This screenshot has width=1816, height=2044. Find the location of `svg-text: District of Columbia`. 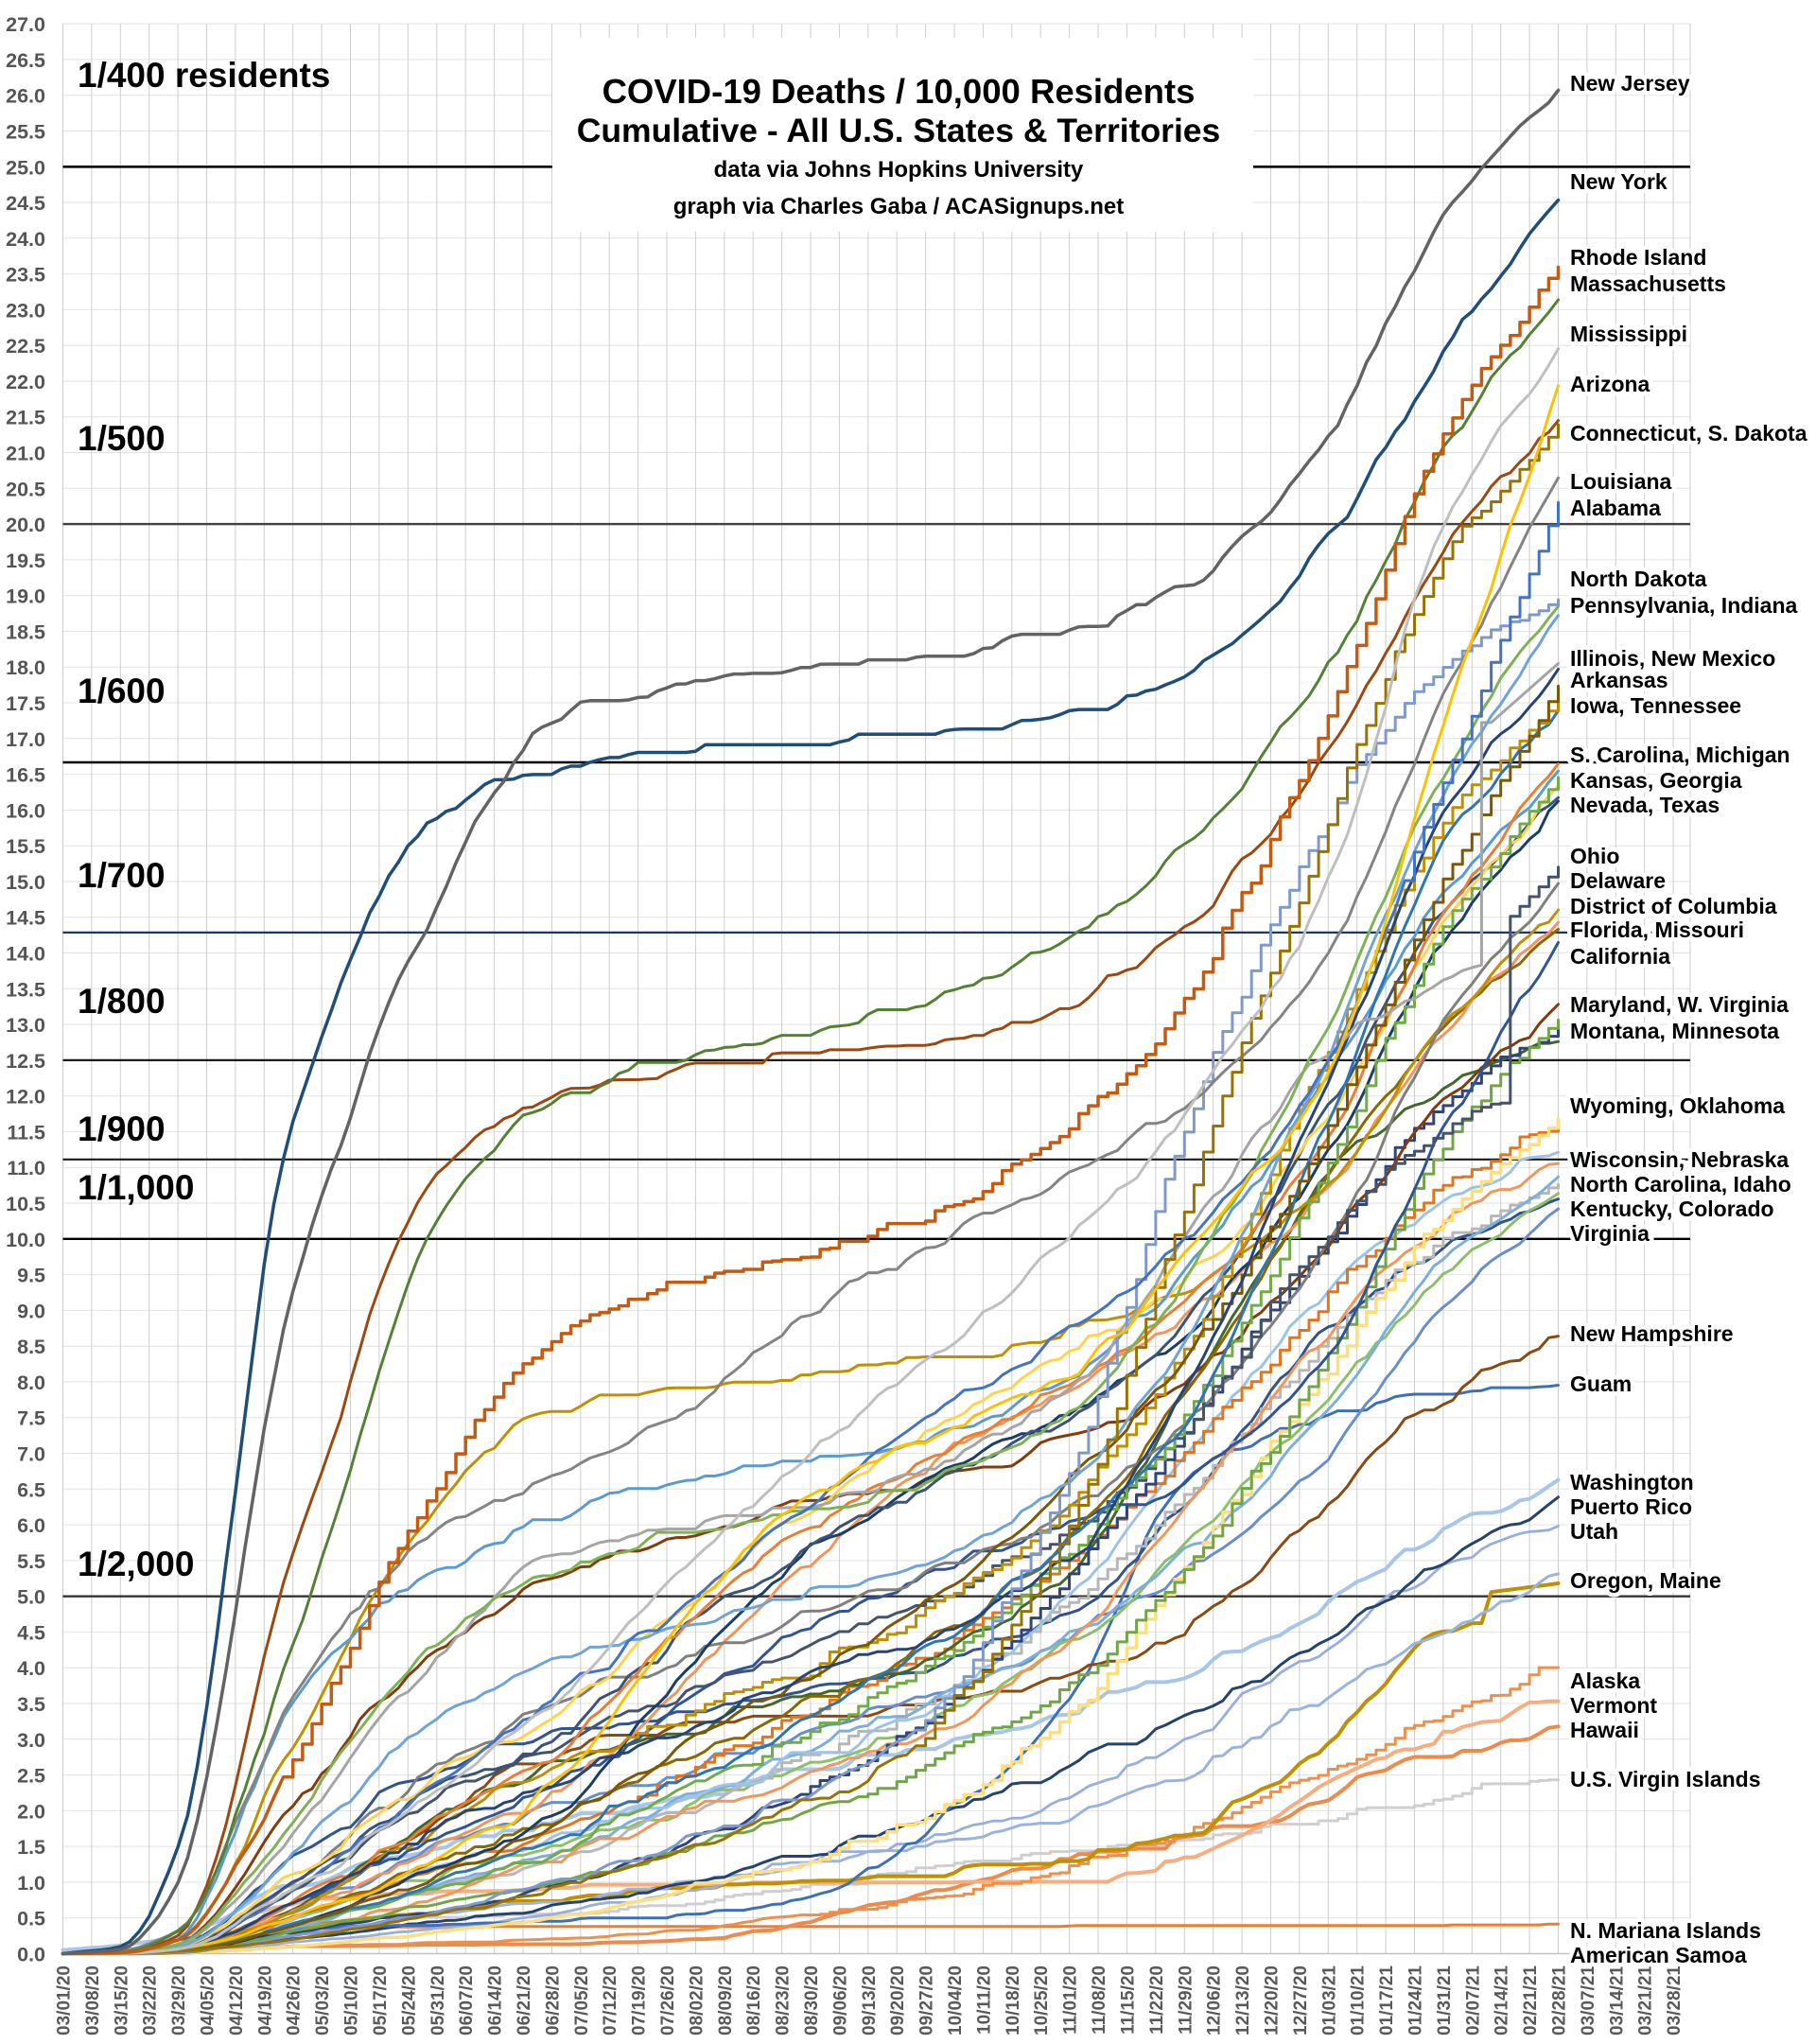

svg-text: District of Columbia is located at coordinates (1673, 906).